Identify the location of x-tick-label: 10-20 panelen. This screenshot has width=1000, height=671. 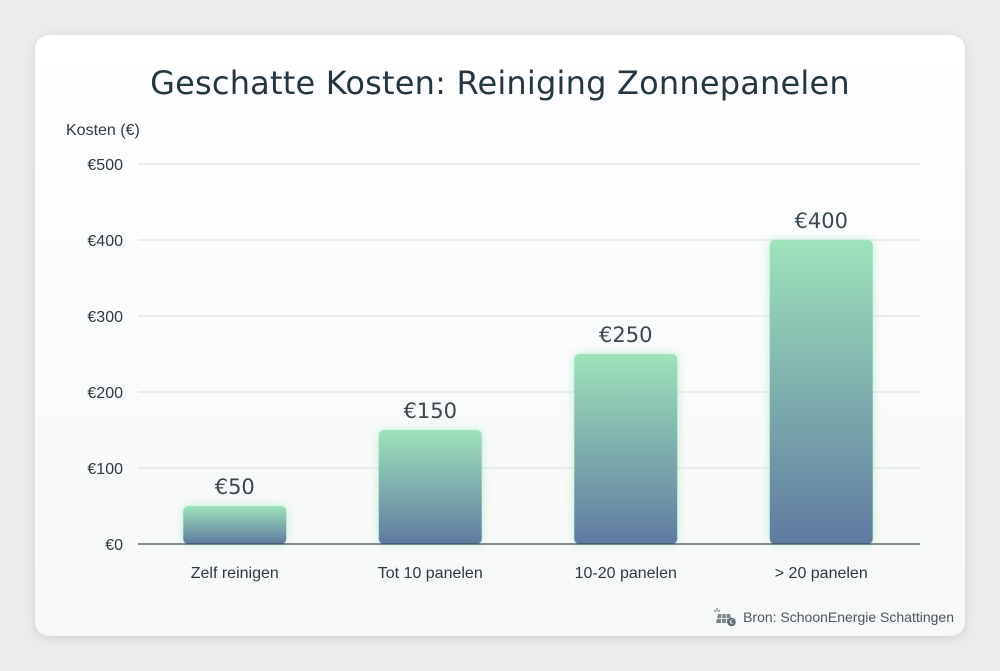
(626, 573).